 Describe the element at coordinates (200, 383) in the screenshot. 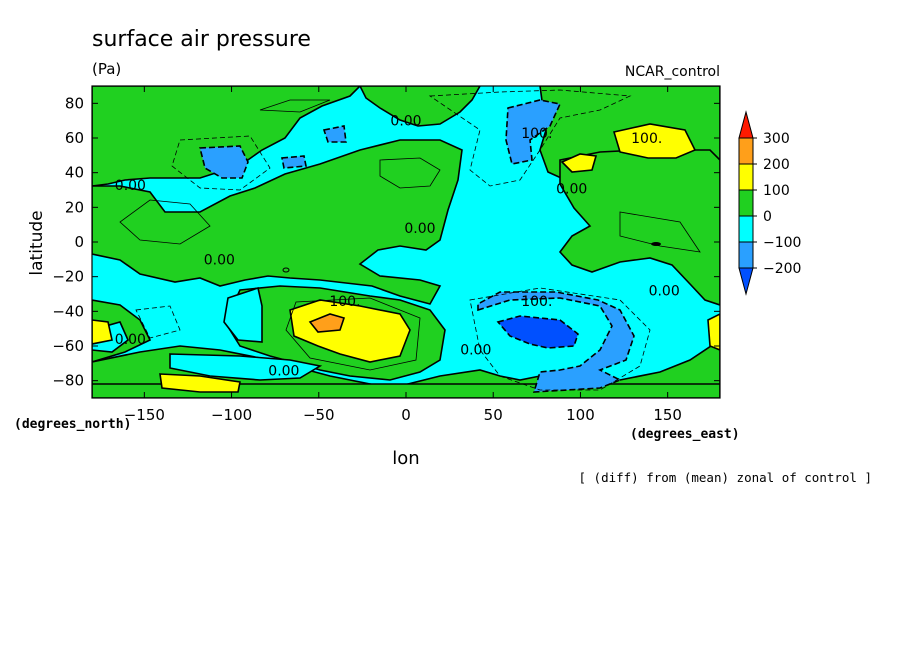

I see `high-antarctic` at that location.